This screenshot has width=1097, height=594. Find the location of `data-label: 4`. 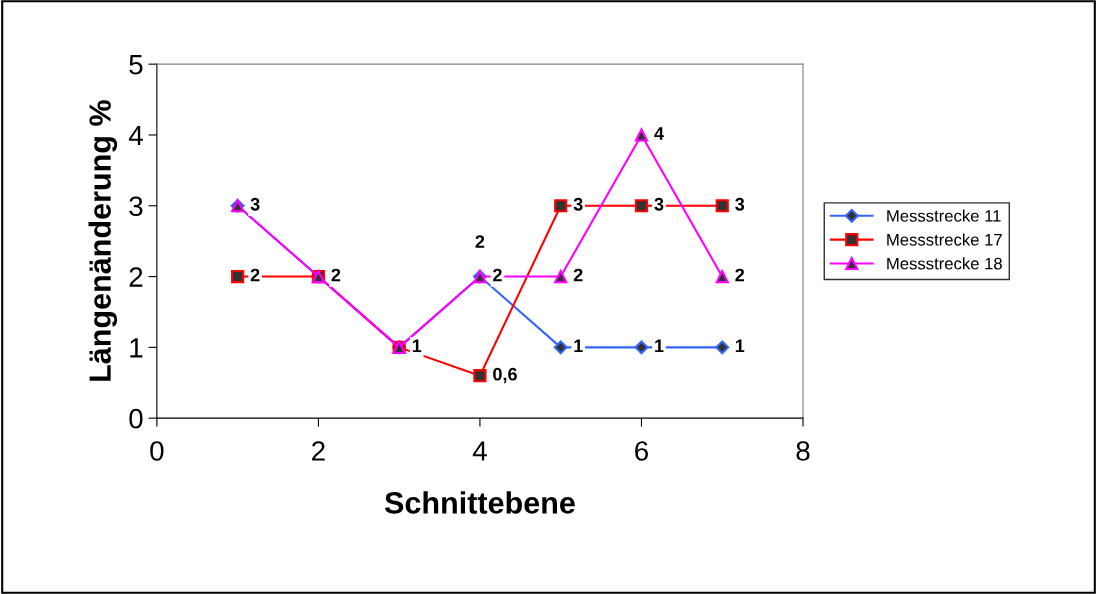

data-label: 4 is located at coordinates (659, 133).